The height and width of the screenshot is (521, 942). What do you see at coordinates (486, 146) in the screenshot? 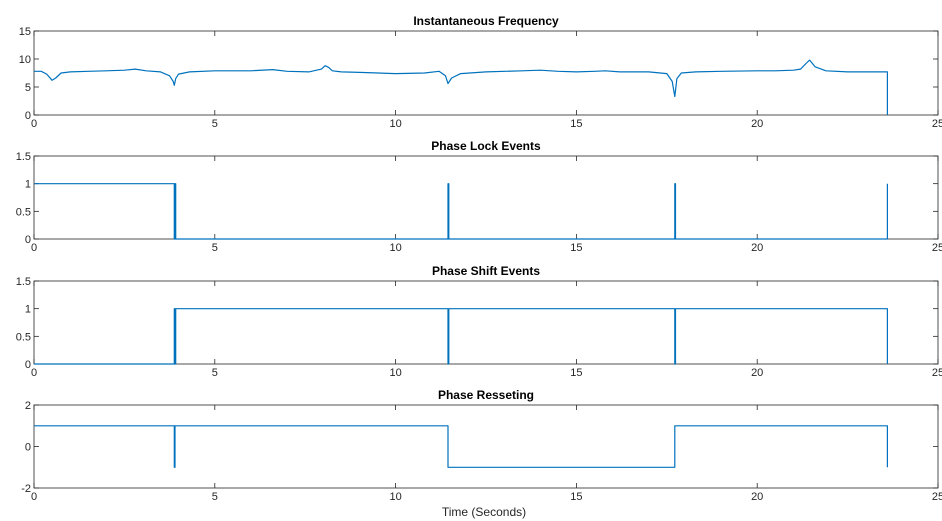
I see `subplot-title: Phase Lock Events` at bounding box center [486, 146].